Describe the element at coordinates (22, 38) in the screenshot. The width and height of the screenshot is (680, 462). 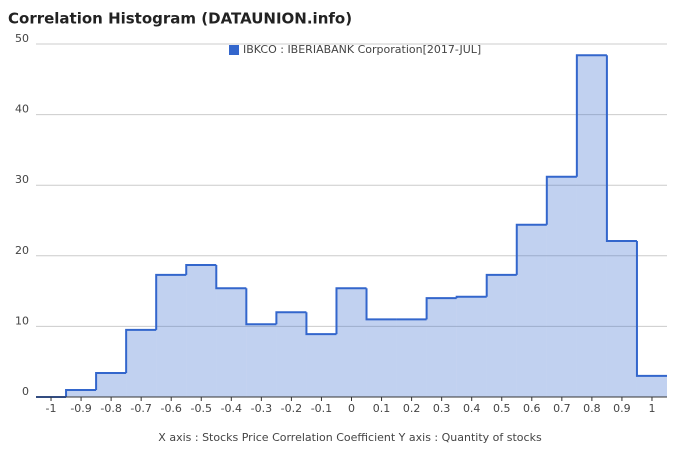
I see `y-tick-label: 50` at that location.